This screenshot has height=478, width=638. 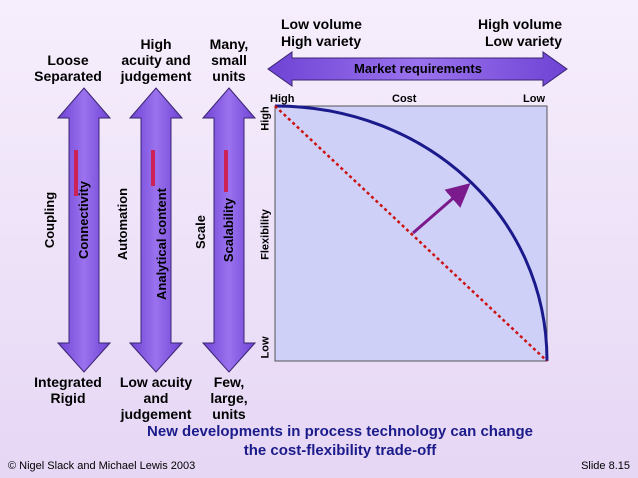 What do you see at coordinates (265, 234) in the screenshot?
I see `flexibility-label: Flexibility` at bounding box center [265, 234].